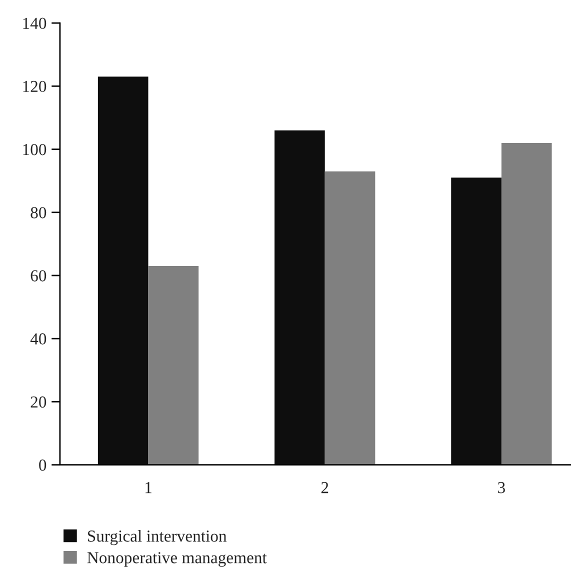  Describe the element at coordinates (34, 150) in the screenshot. I see `y-tick-label: 100` at that location.